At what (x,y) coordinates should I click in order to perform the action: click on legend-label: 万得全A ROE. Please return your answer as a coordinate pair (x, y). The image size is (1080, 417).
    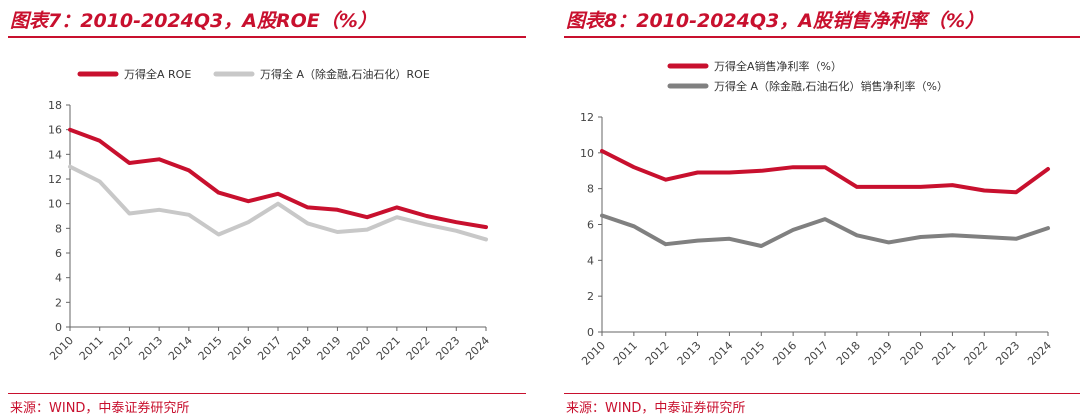
    Looking at the image, I should click on (157, 74).